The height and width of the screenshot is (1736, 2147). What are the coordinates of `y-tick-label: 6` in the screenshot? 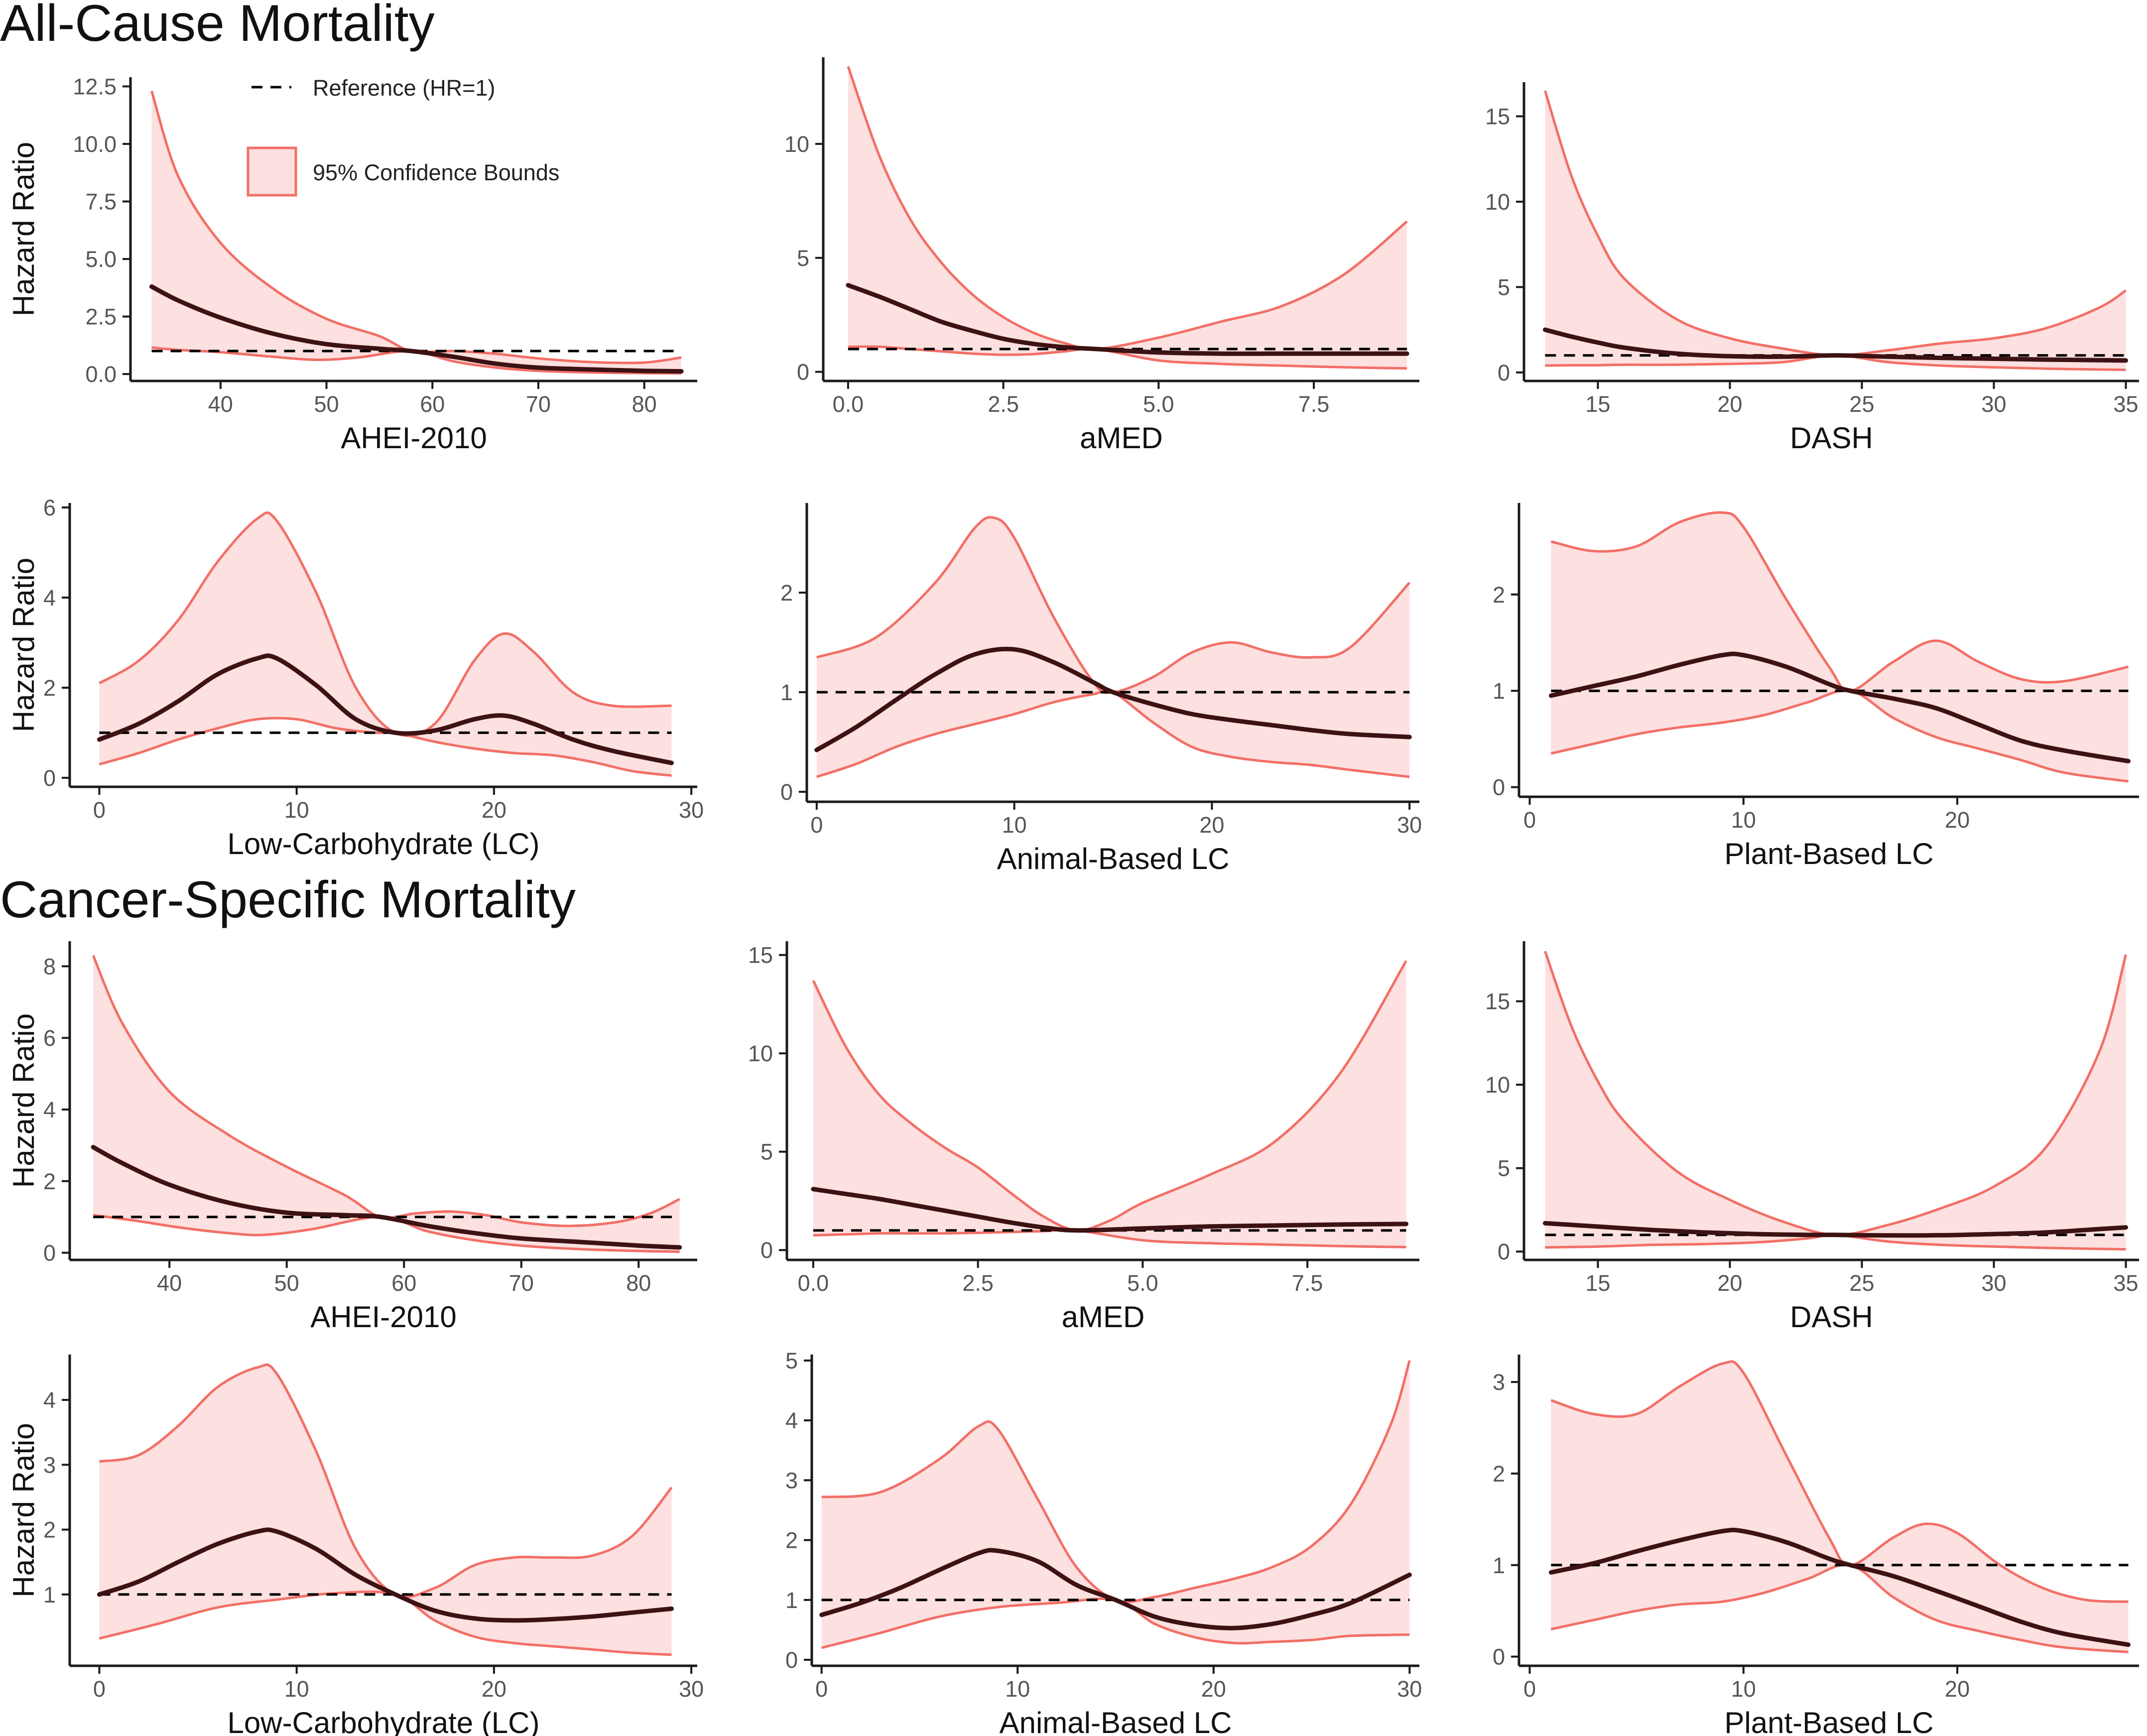 It's located at (49, 508).